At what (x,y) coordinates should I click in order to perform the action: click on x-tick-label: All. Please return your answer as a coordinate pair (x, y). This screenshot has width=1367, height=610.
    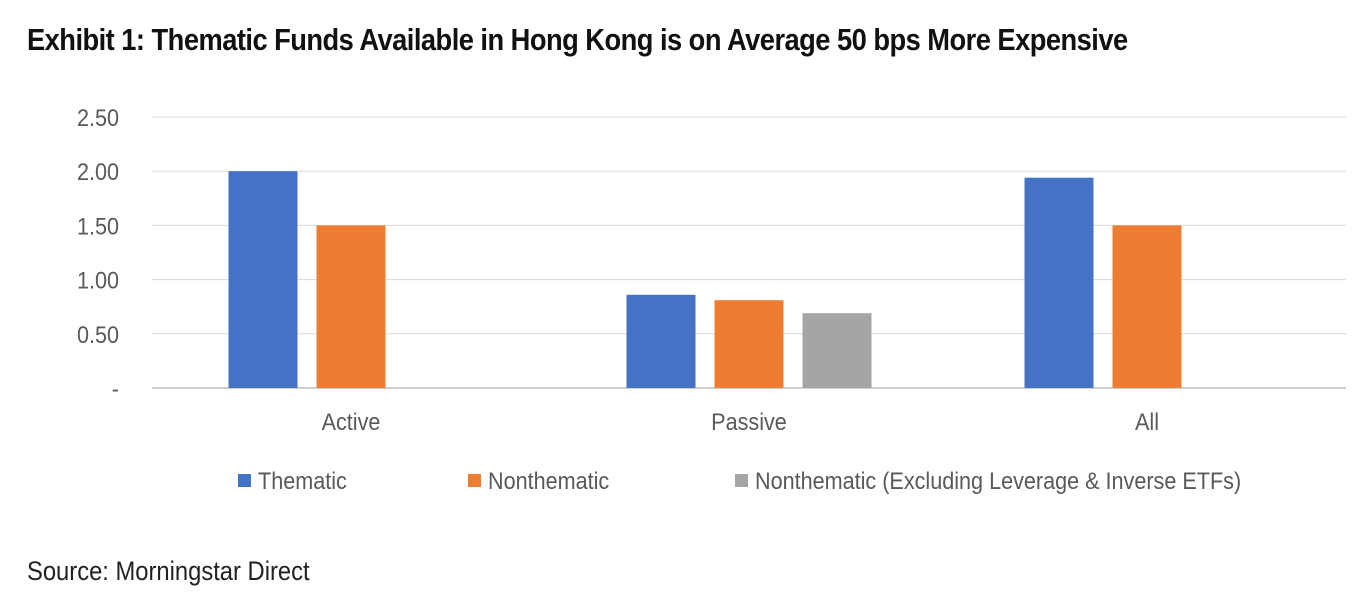
    Looking at the image, I should click on (1147, 421).